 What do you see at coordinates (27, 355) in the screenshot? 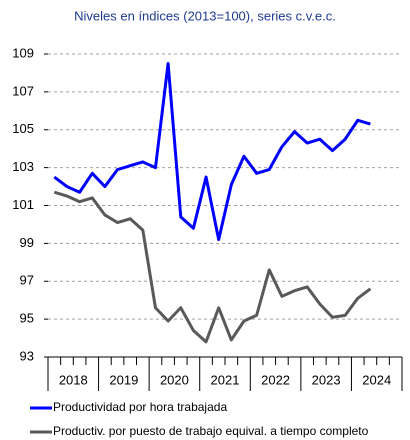
I see `y-tick-label: 93` at bounding box center [27, 355].